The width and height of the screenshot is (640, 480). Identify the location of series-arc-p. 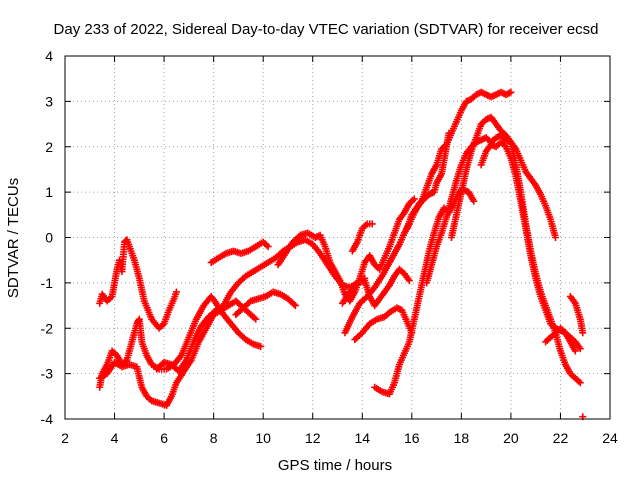
(530, 245).